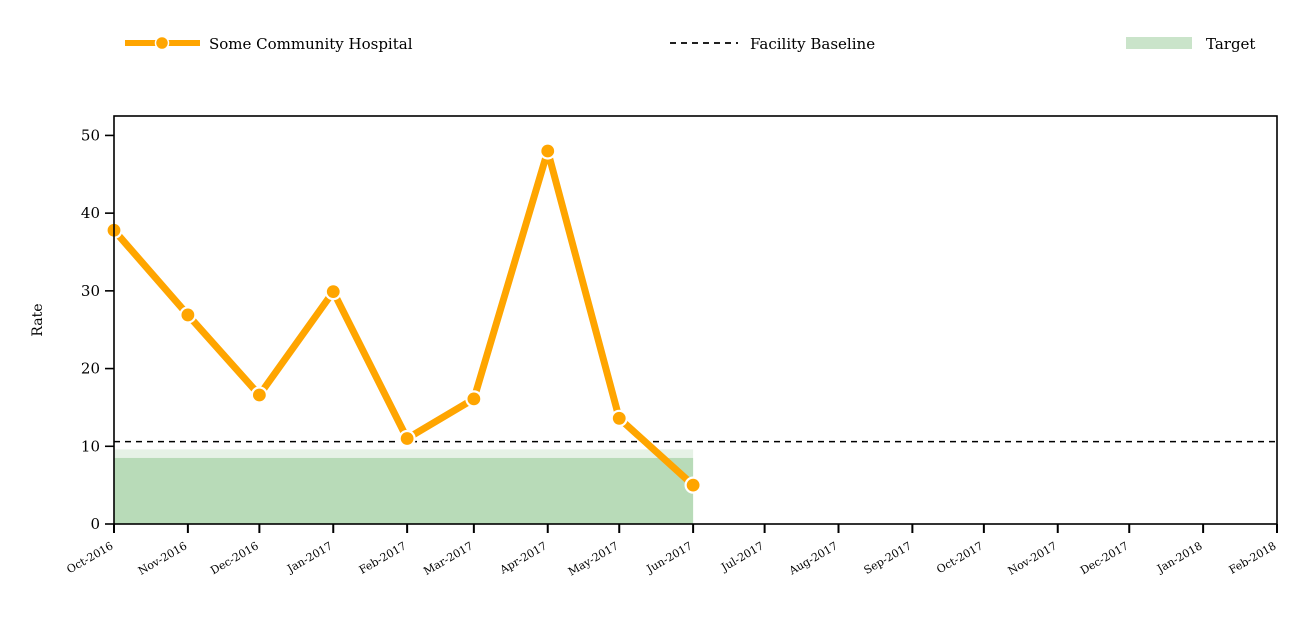 The height and width of the screenshot is (626, 1310). Describe the element at coordinates (404, 490) in the screenshot. I see `target-band` at that location.